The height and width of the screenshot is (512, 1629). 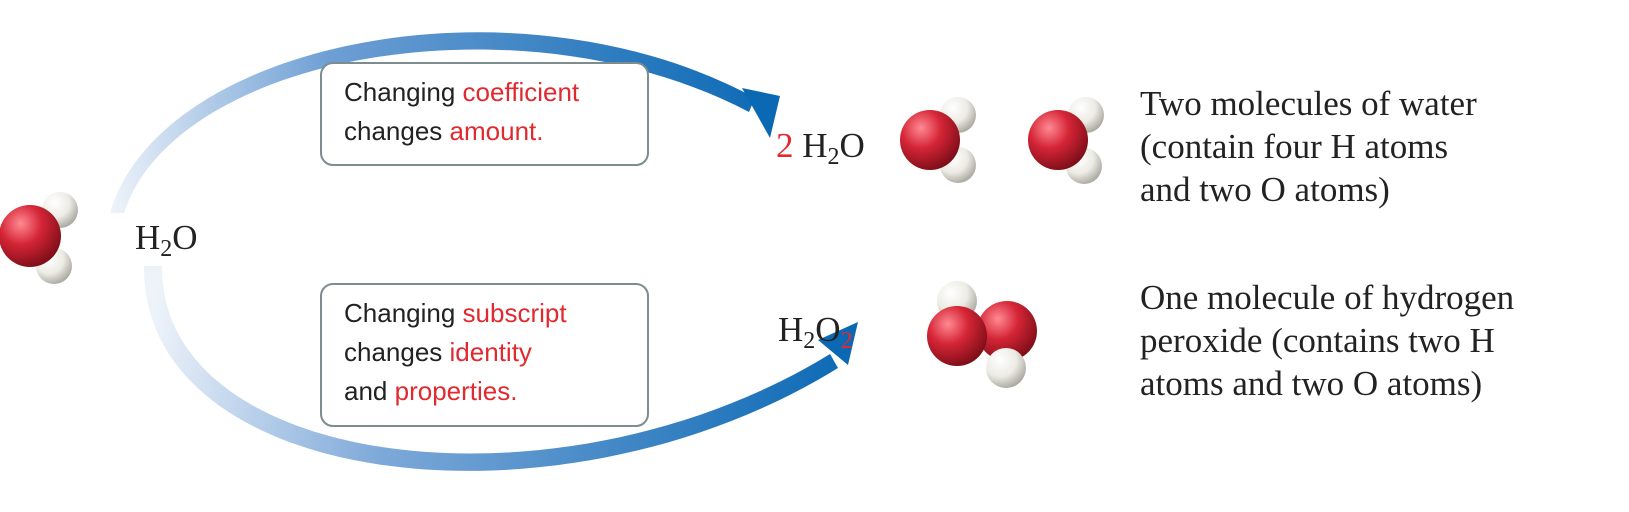 I want to click on source-formula: H2O, so click(x=166, y=239).